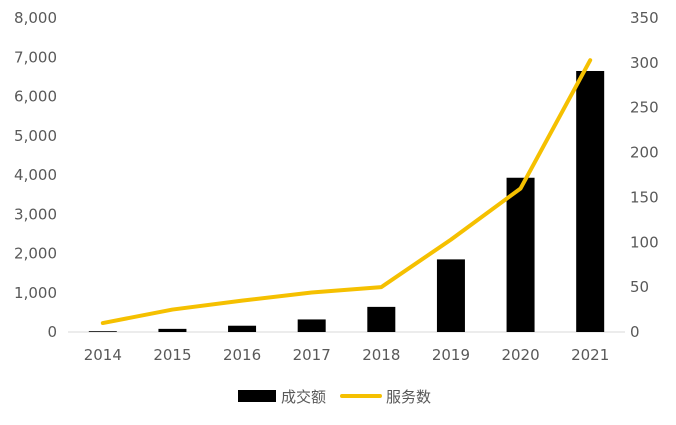  I want to click on x-tick-label: 2019, so click(451, 355).